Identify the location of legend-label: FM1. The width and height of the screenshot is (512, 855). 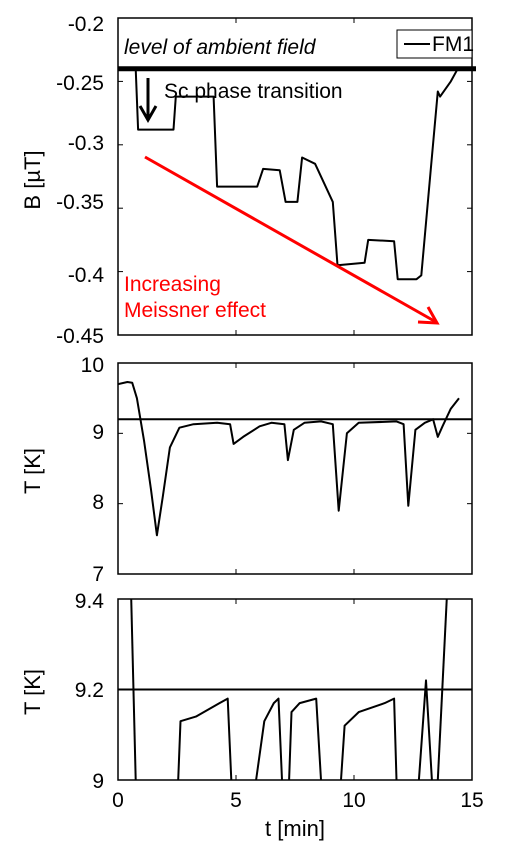
(453, 44).